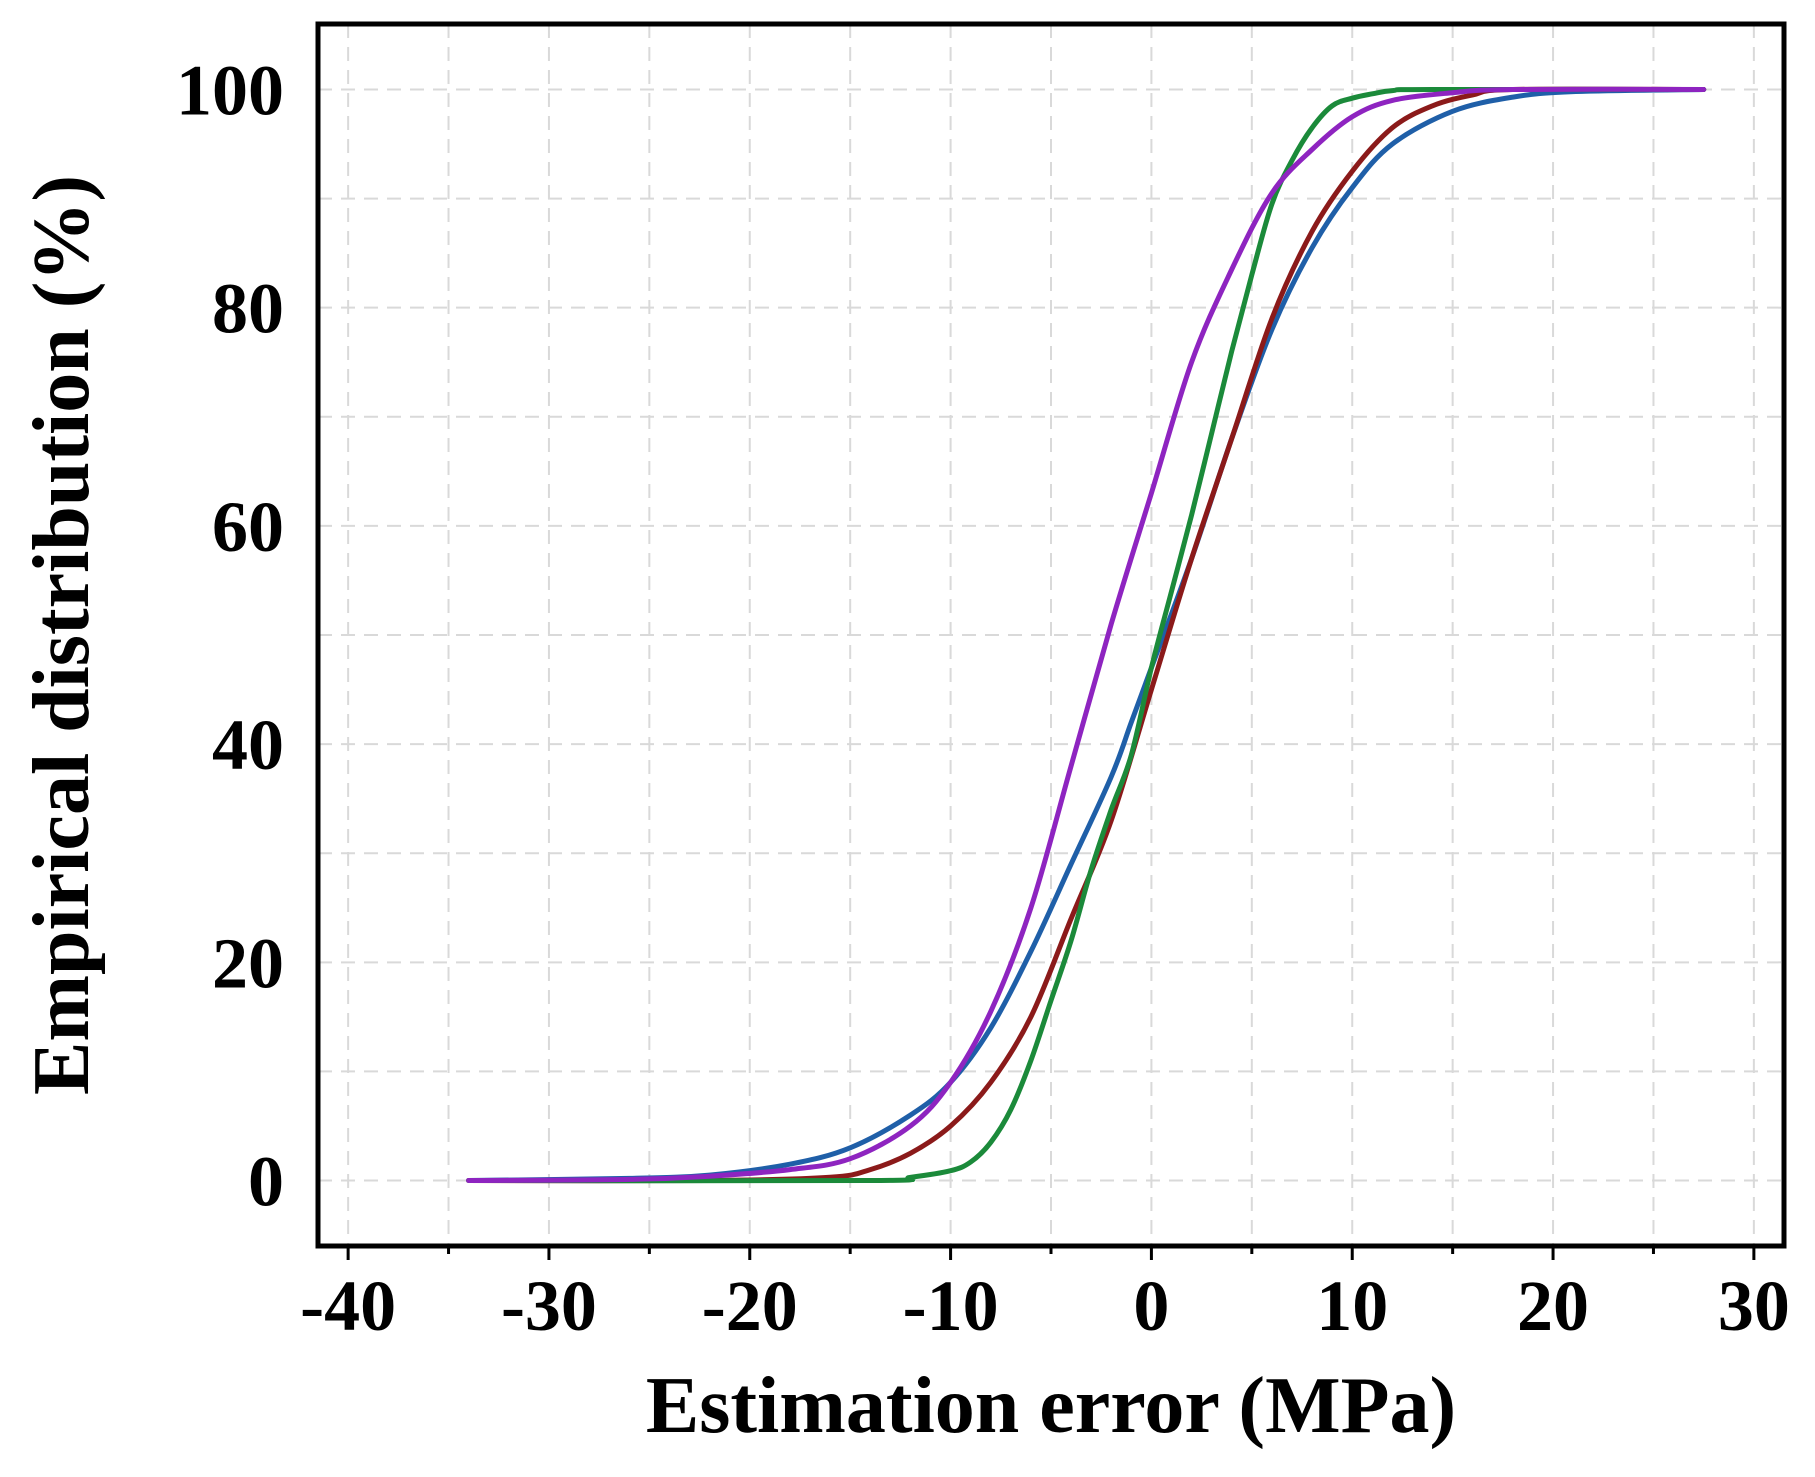 The image size is (1815, 1477). I want to click on x-tick-label: -10, so click(951, 1306).